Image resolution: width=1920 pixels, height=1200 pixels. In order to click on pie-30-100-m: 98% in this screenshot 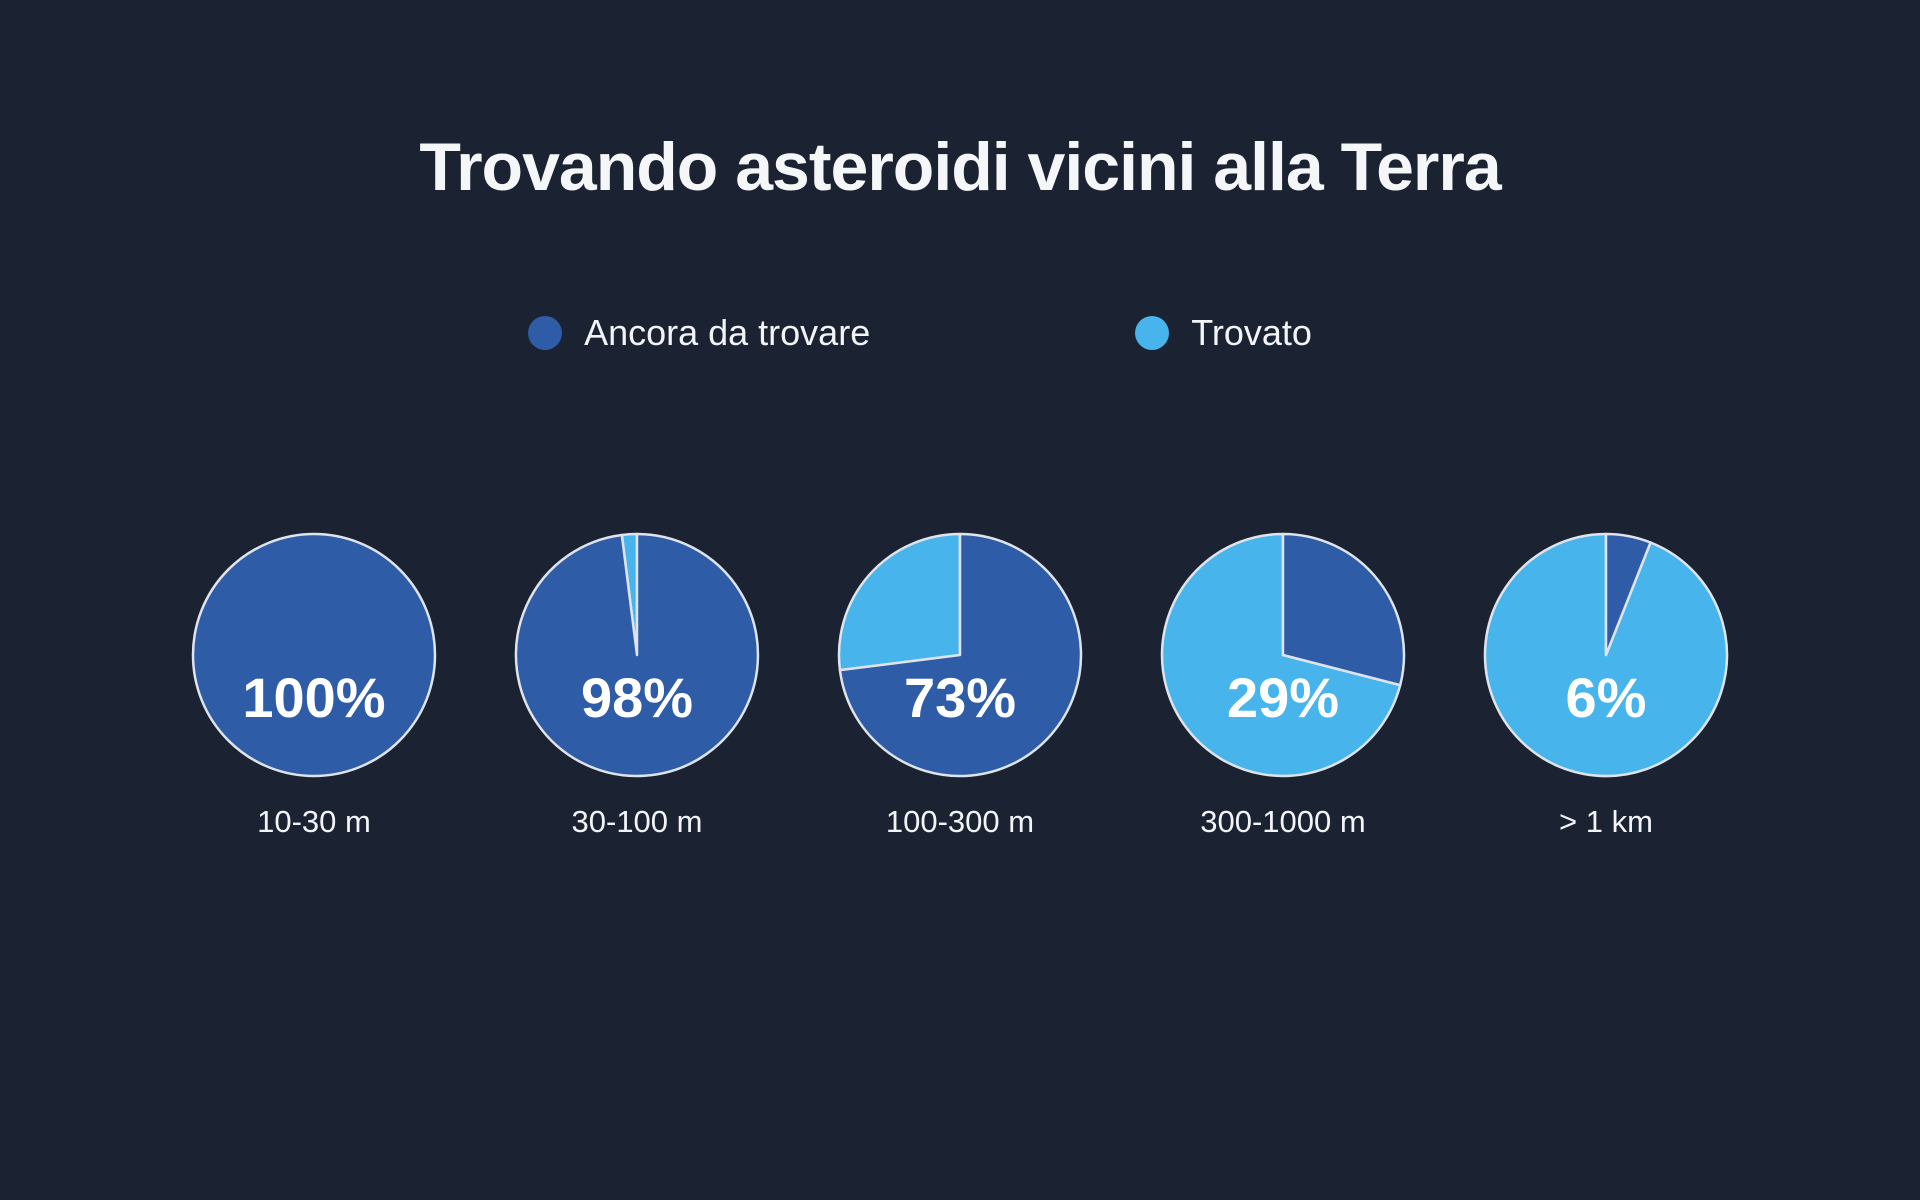, I will do `click(637, 655)`.